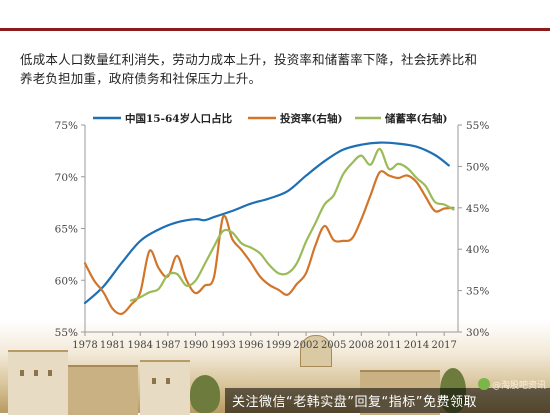 The width and height of the screenshot is (550, 415). What do you see at coordinates (484, 384) in the screenshot?
I see `wechat-icon` at bounding box center [484, 384].